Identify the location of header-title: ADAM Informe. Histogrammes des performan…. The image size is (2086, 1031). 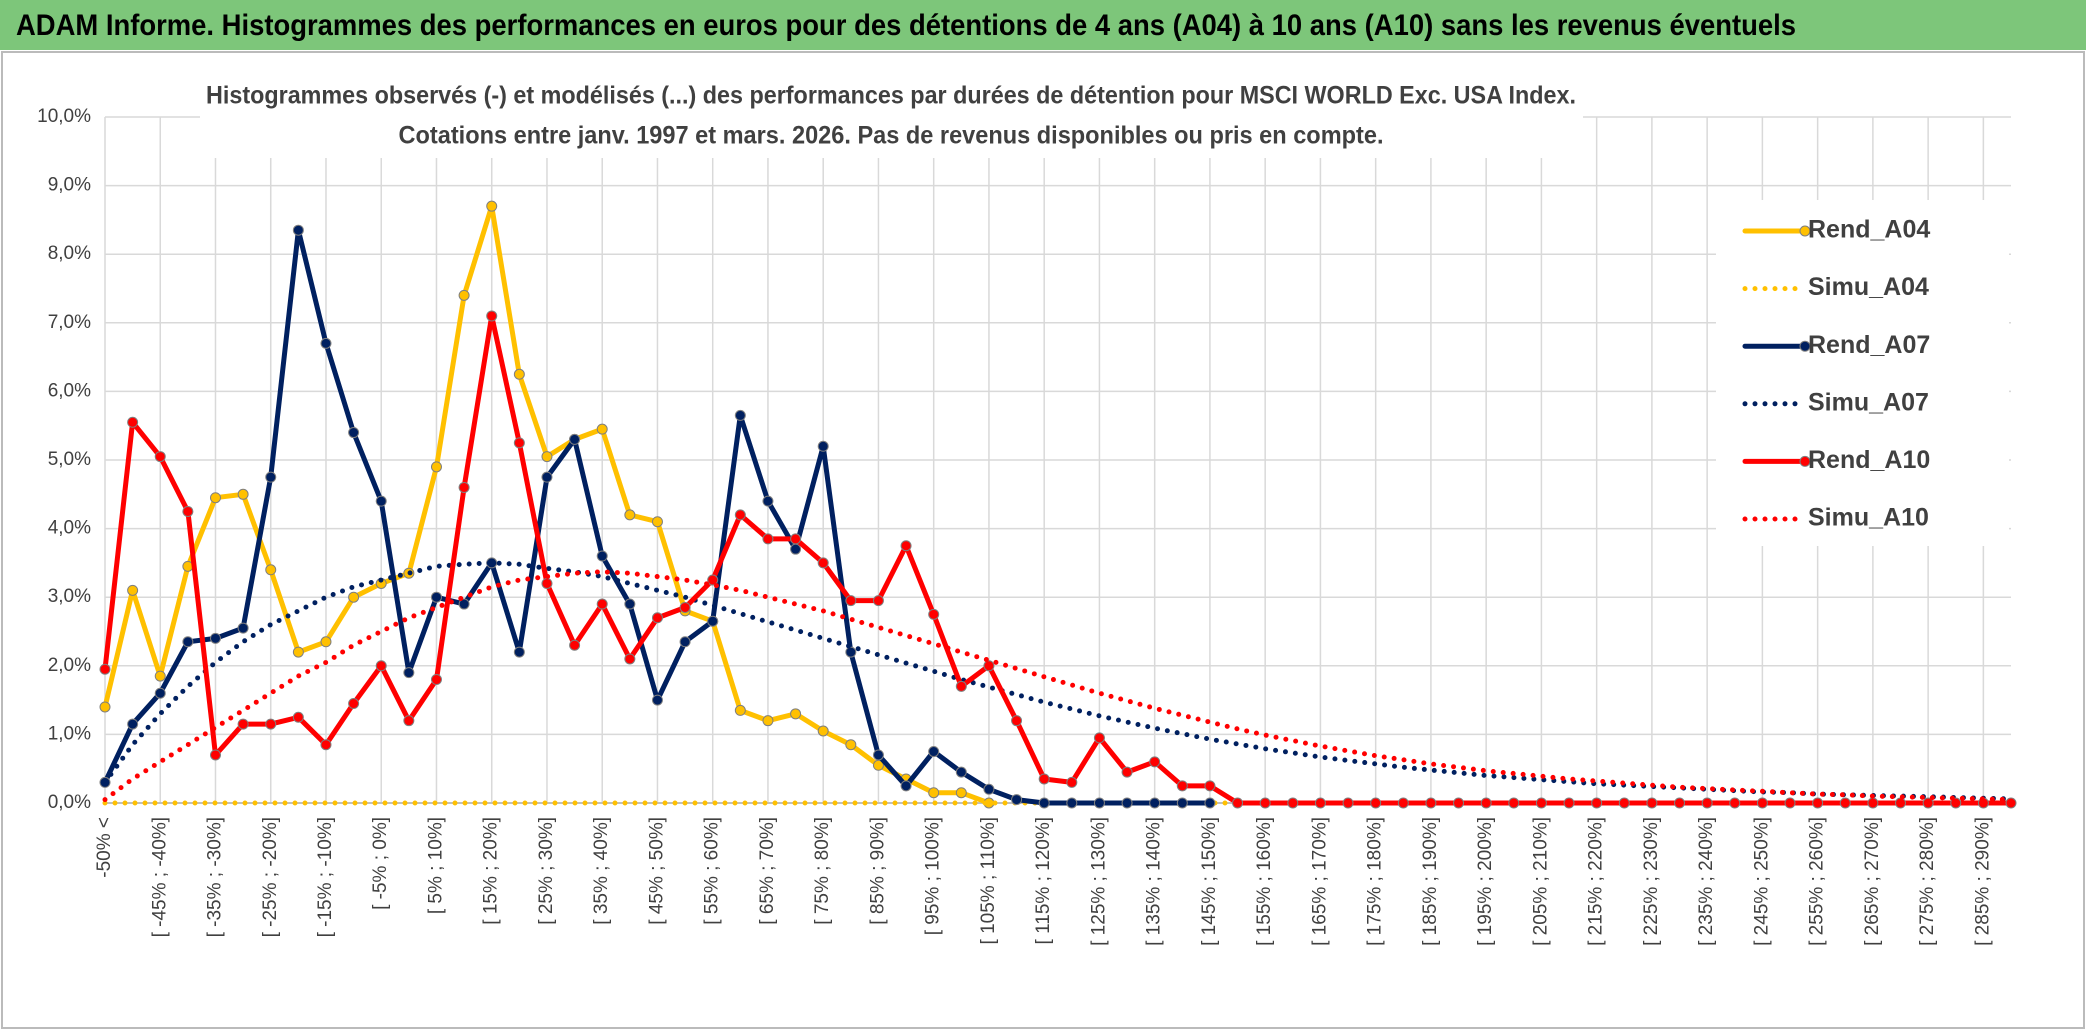
(906, 25).